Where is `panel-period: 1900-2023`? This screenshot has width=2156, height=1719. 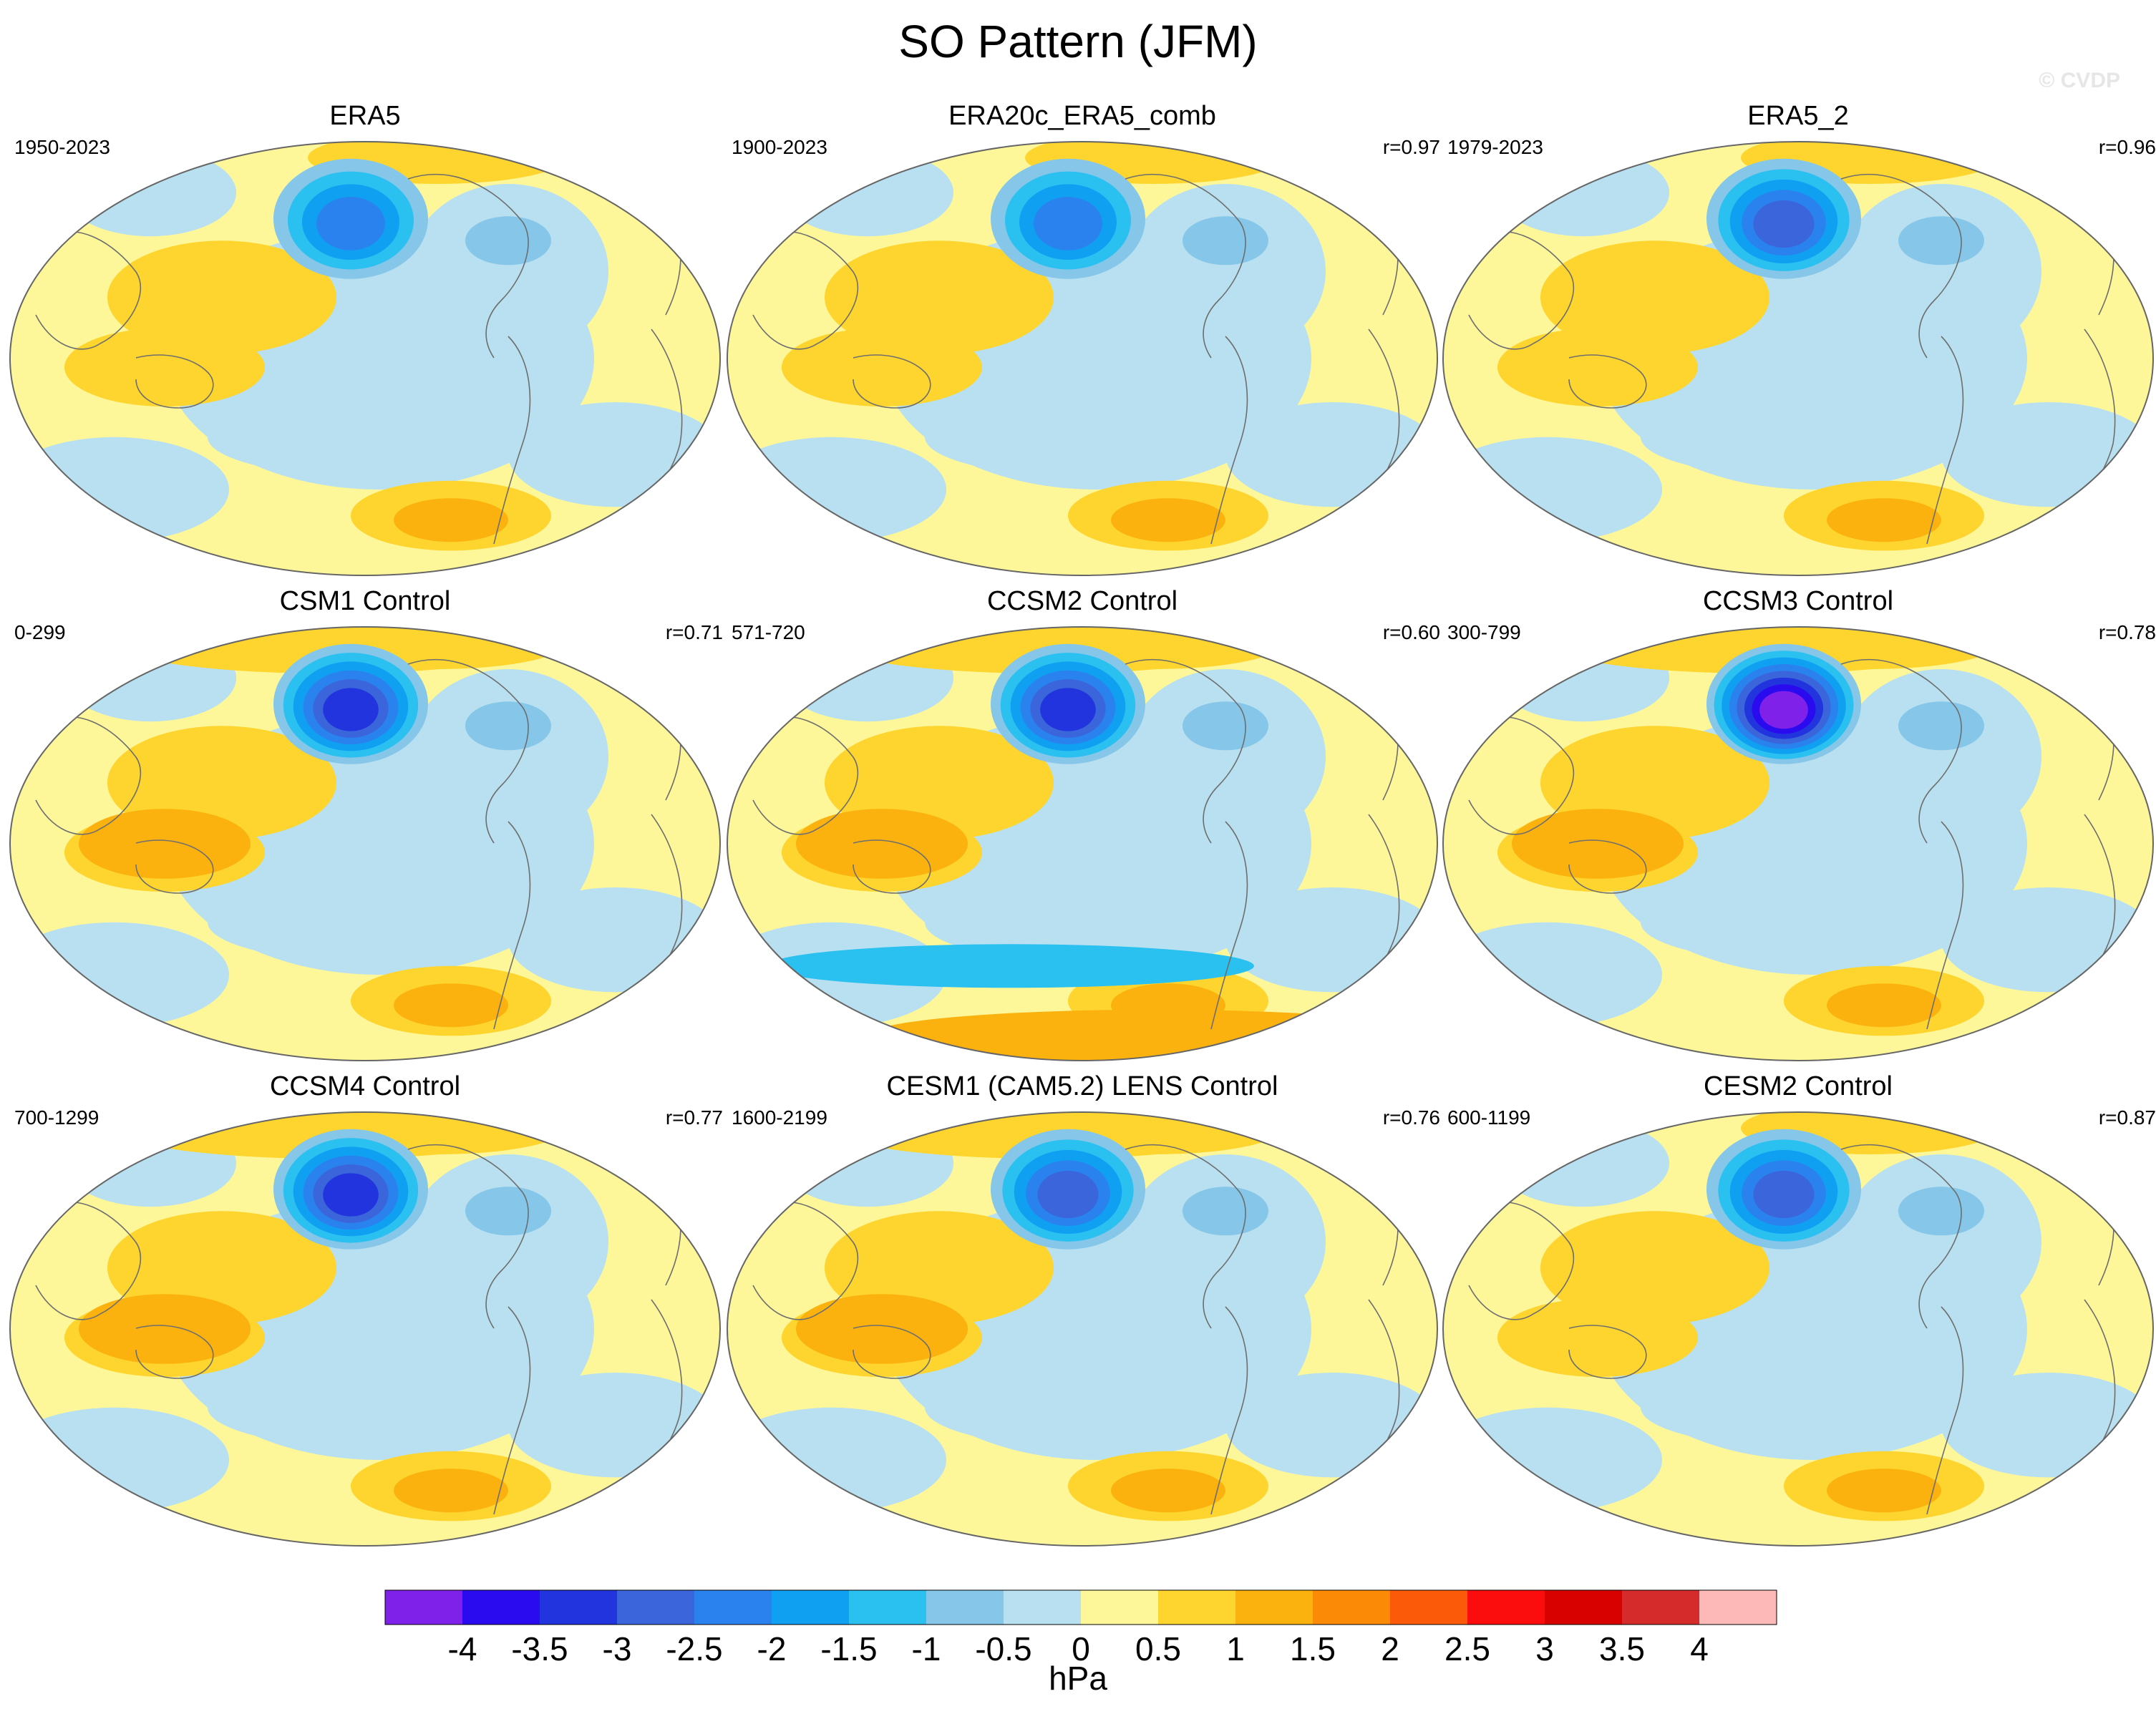
panel-period: 1900-2023 is located at coordinates (780, 147).